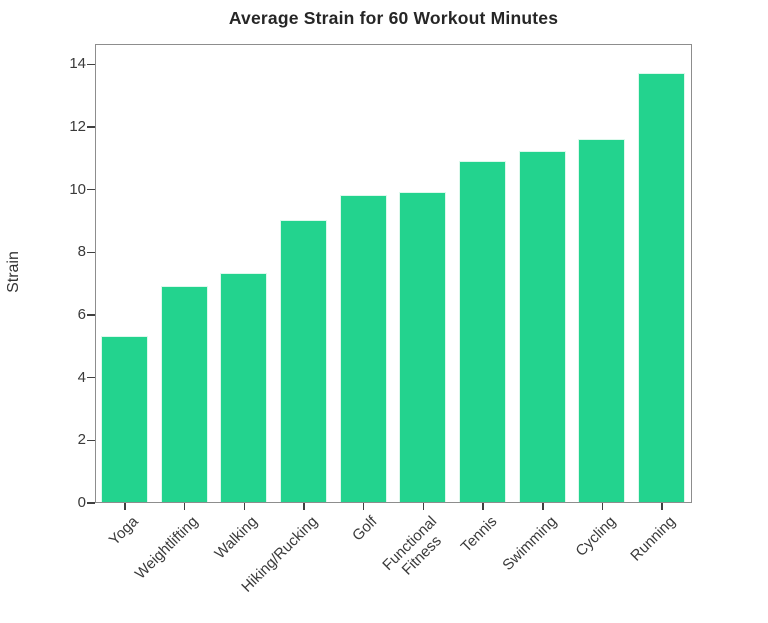  What do you see at coordinates (602, 320) in the screenshot?
I see `bar-cycling` at bounding box center [602, 320].